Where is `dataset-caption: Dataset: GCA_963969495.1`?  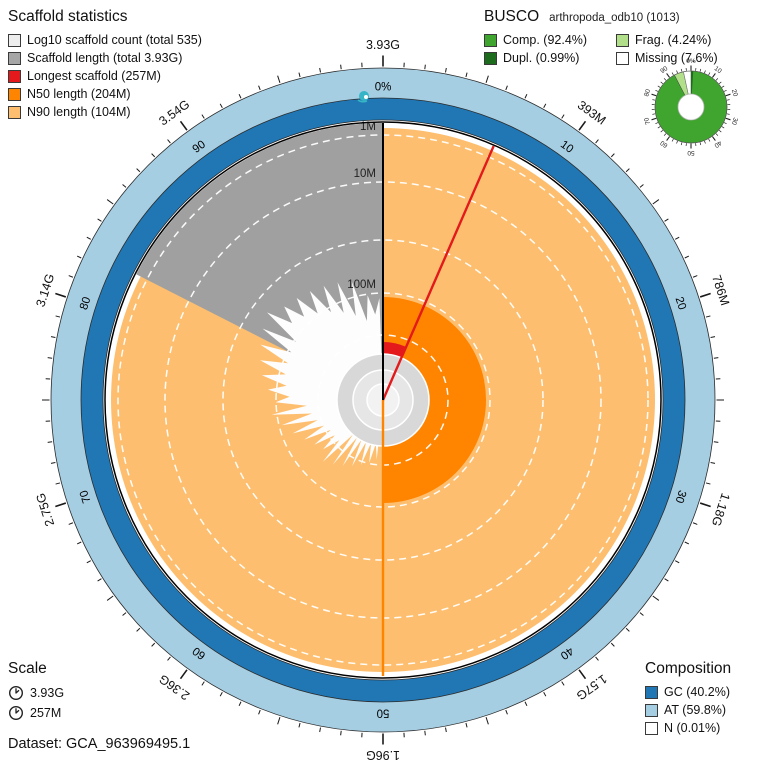
dataset-caption: Dataset: GCA_963969495.1 is located at coordinates (99, 744).